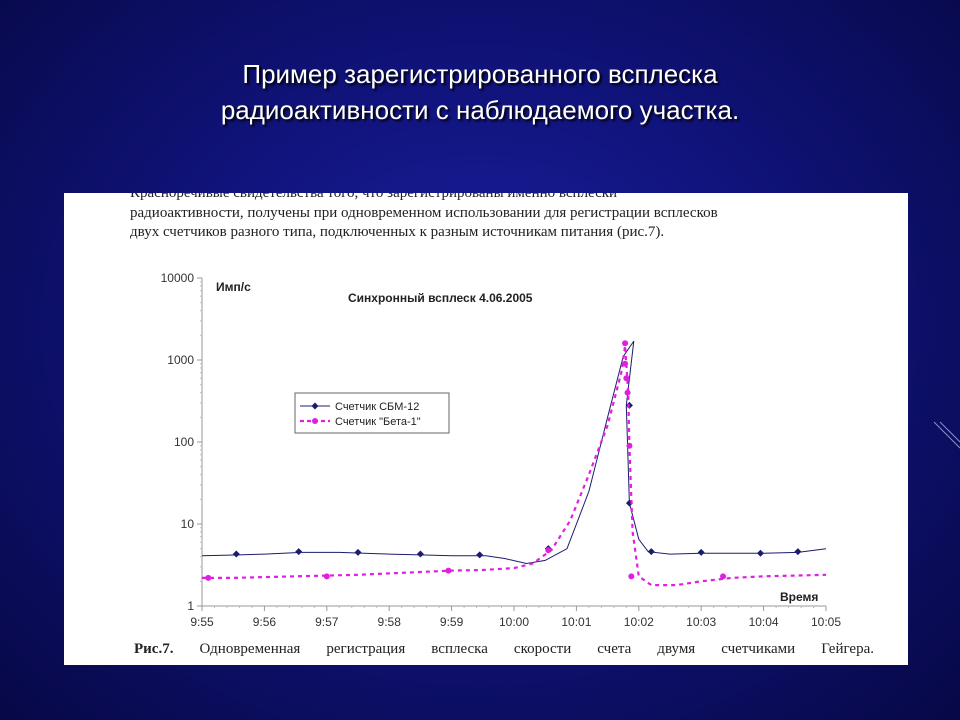 This screenshot has width=960, height=720. I want to click on x-tick-label: 9:57, so click(327, 622).